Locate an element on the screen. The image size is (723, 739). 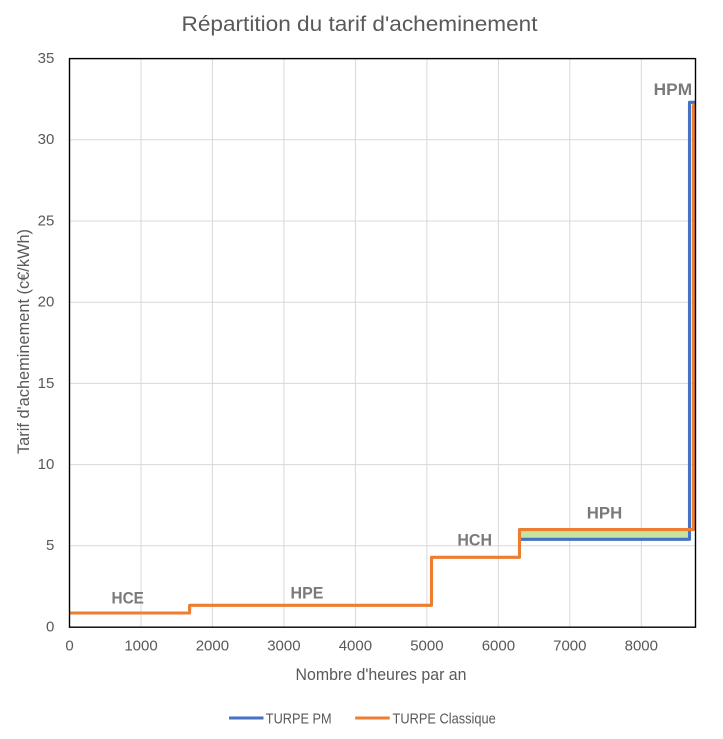
svg-text: 30 is located at coordinates (46, 139).